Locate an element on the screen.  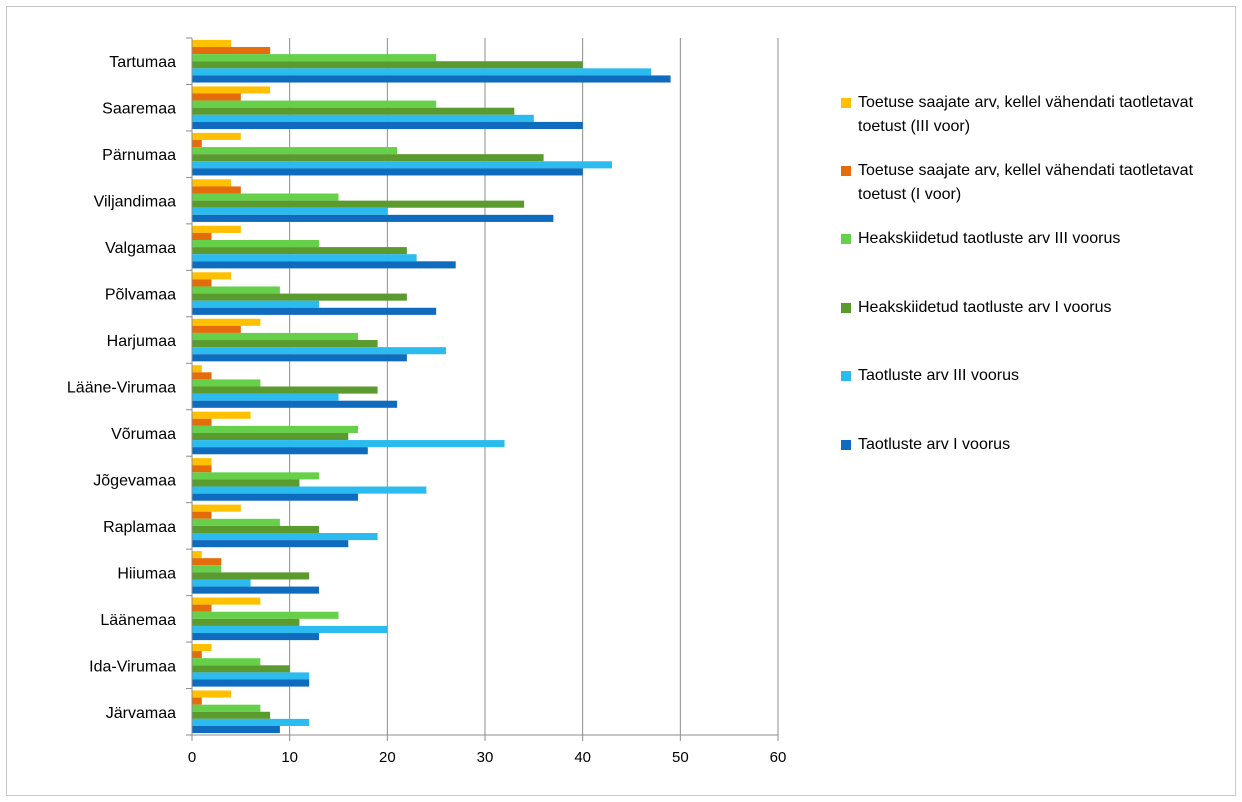
y-category-label: Järvamaa is located at coordinates (141, 713).